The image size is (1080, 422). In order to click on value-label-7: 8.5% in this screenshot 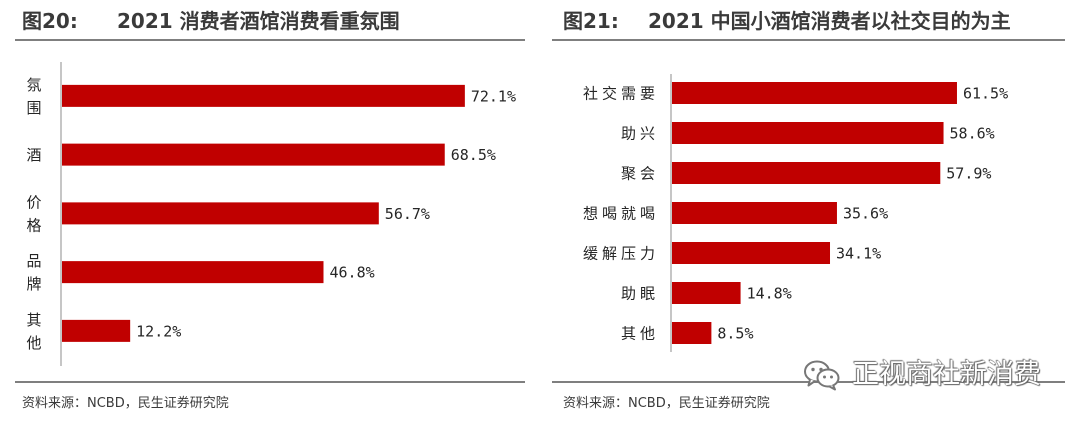, I will do `click(735, 334)`.